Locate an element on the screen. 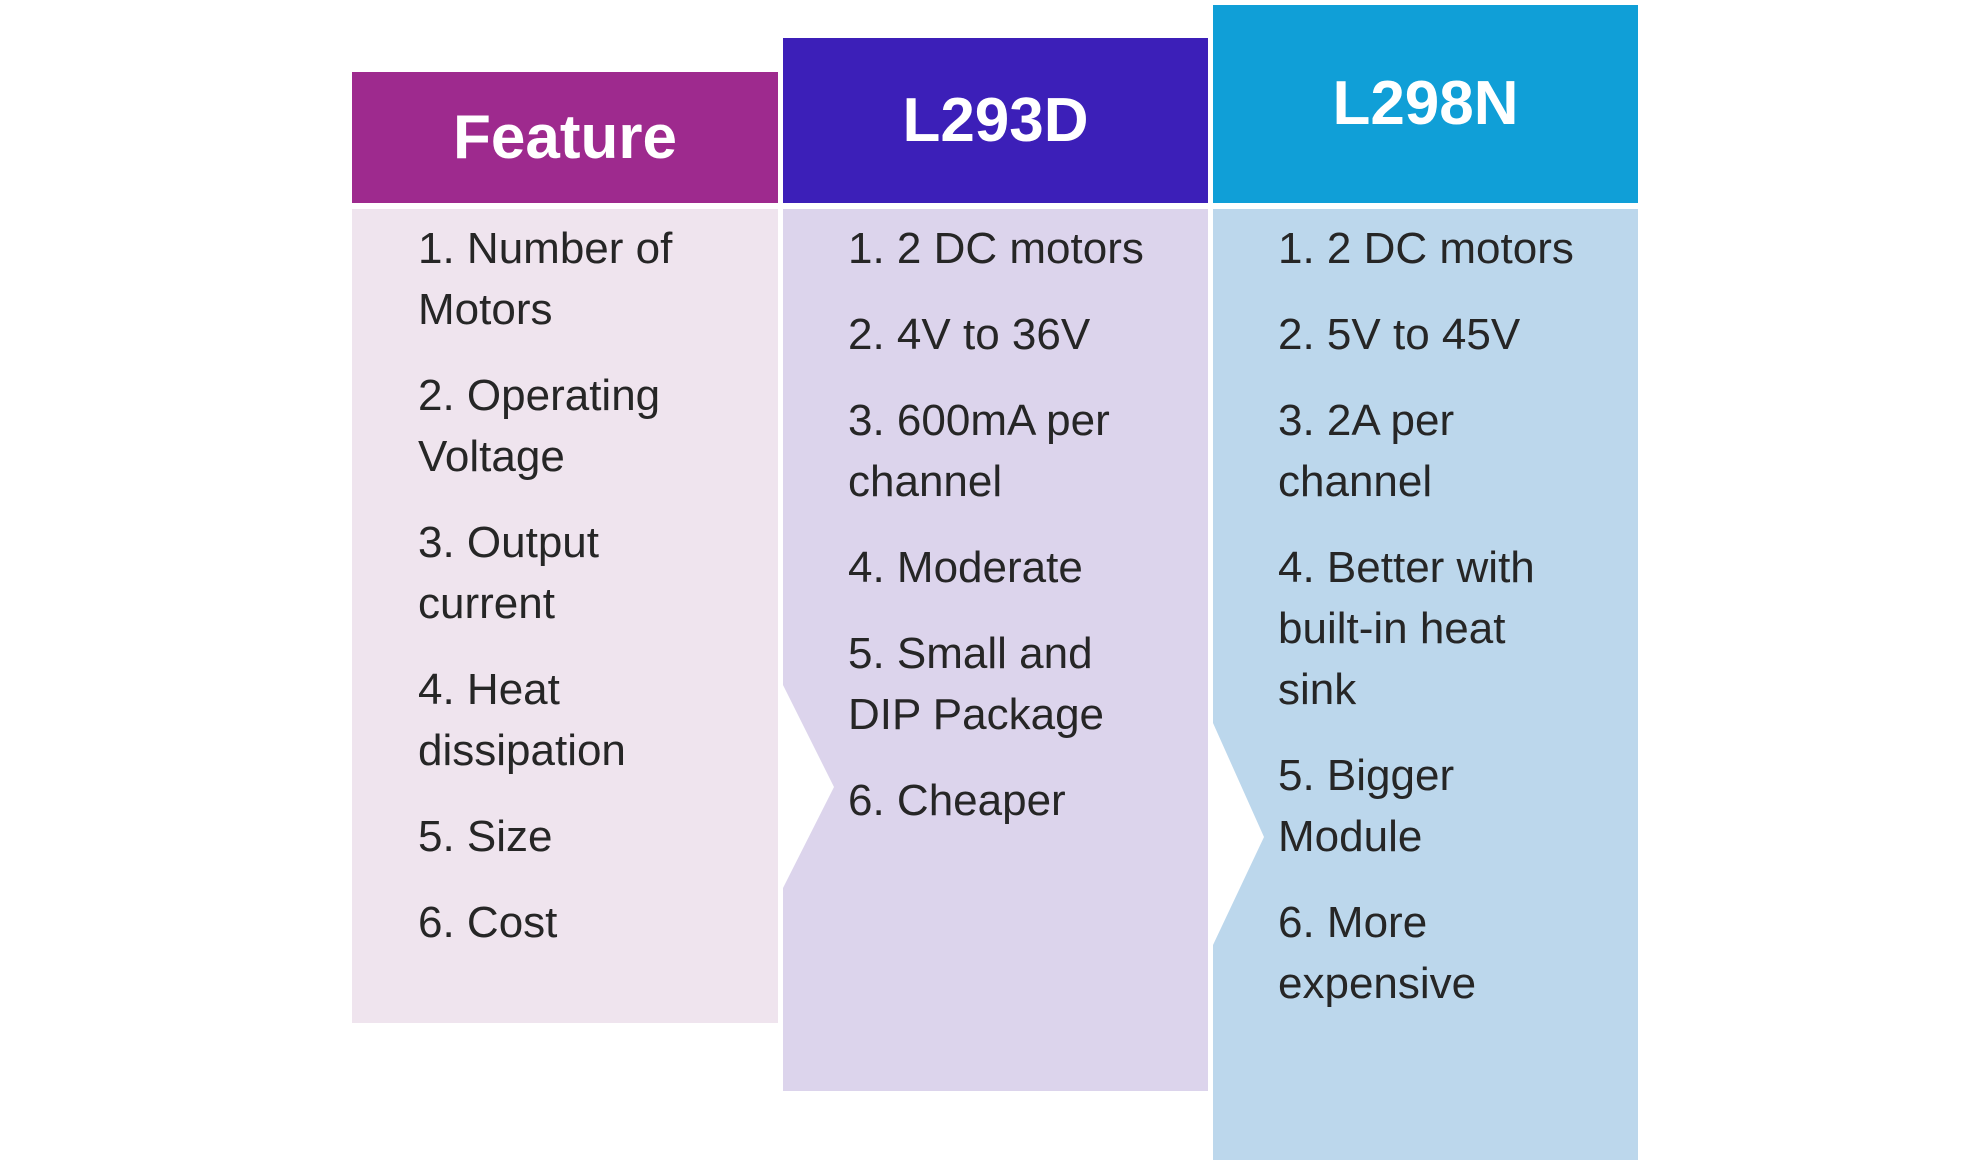  list-item: 5. Size is located at coordinates (485, 836).